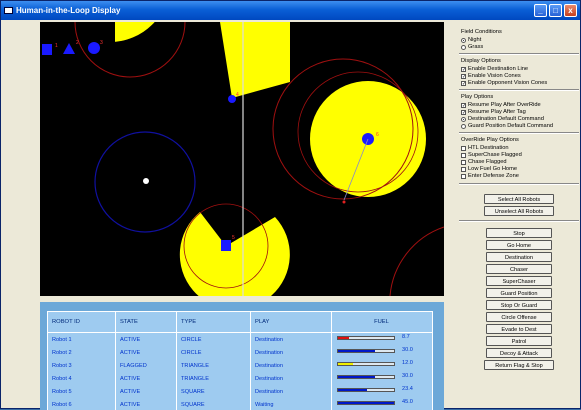  What do you see at coordinates (233, 238) in the screenshot?
I see `marker-label: 5` at bounding box center [233, 238].